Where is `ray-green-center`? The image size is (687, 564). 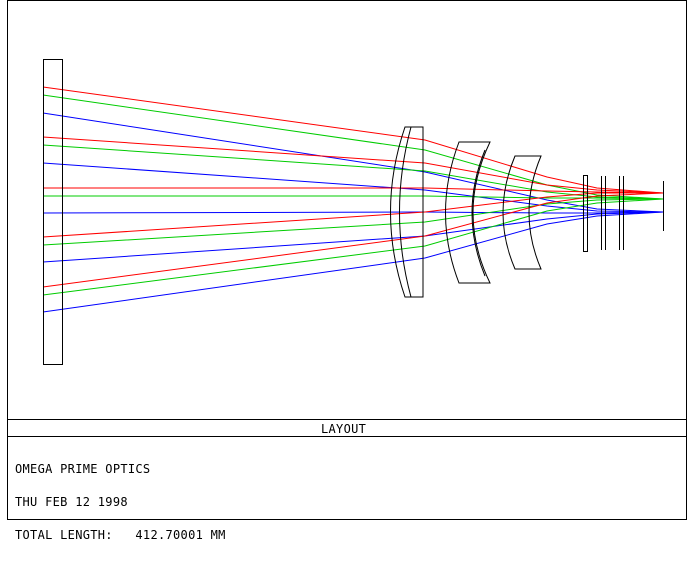
ray-green-center is located at coordinates (353, 197).